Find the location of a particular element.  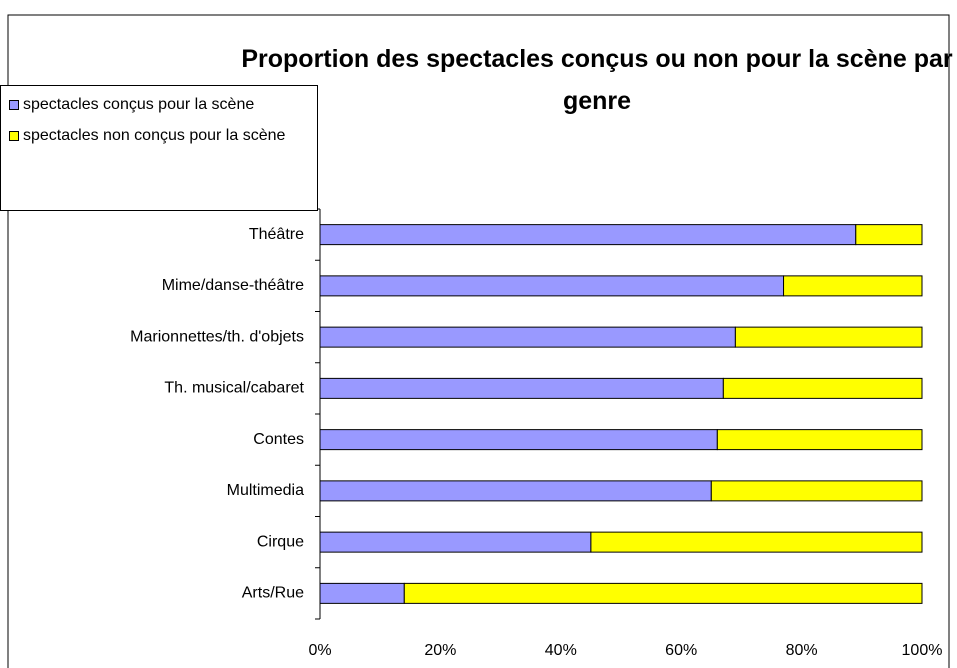

legend-entry: spectacles non conçus pour la scène is located at coordinates (161, 135).